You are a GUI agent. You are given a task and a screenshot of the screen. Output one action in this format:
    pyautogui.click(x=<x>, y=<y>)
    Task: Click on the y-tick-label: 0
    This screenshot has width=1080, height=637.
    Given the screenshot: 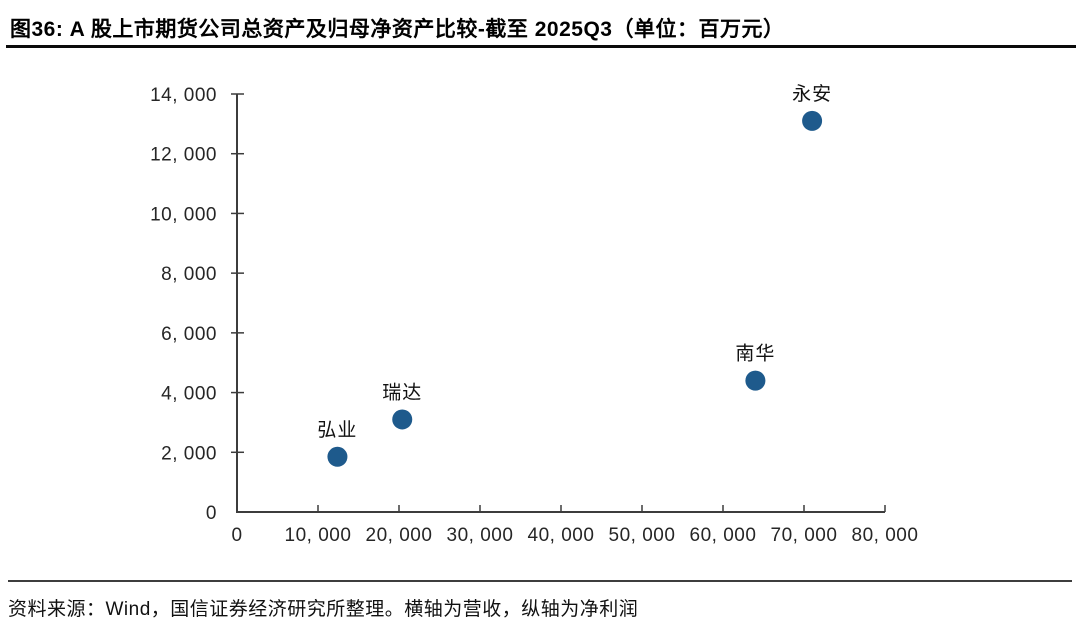 What is the action you would take?
    pyautogui.click(x=211, y=513)
    